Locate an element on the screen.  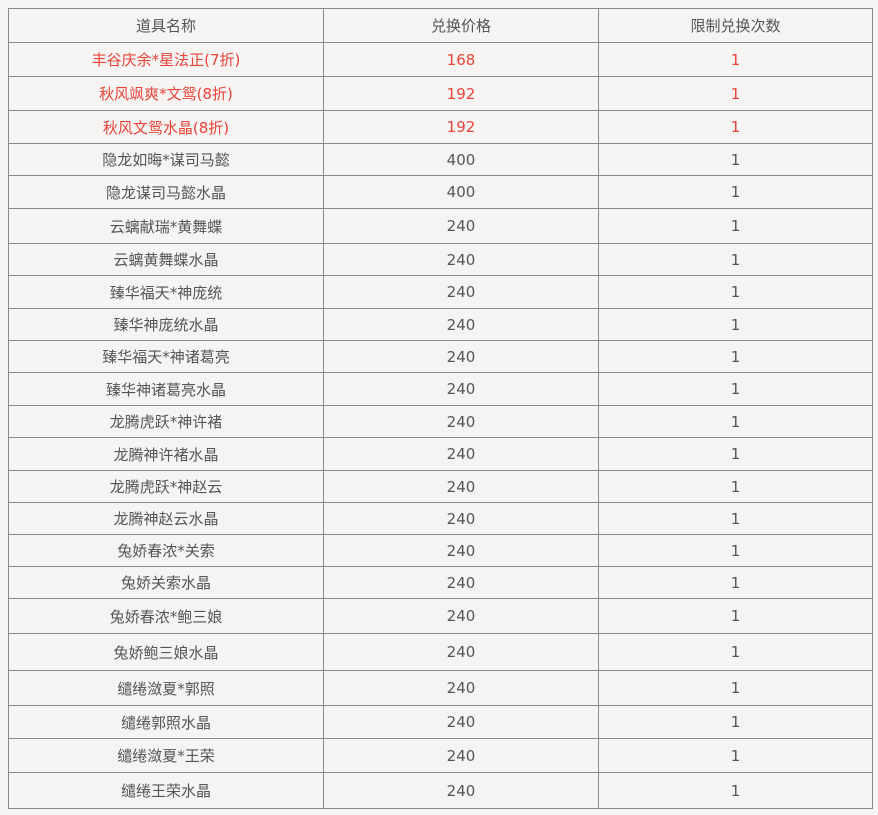
table-row: 缱绻潋夏*郭照 240 1 is located at coordinates (440, 688).